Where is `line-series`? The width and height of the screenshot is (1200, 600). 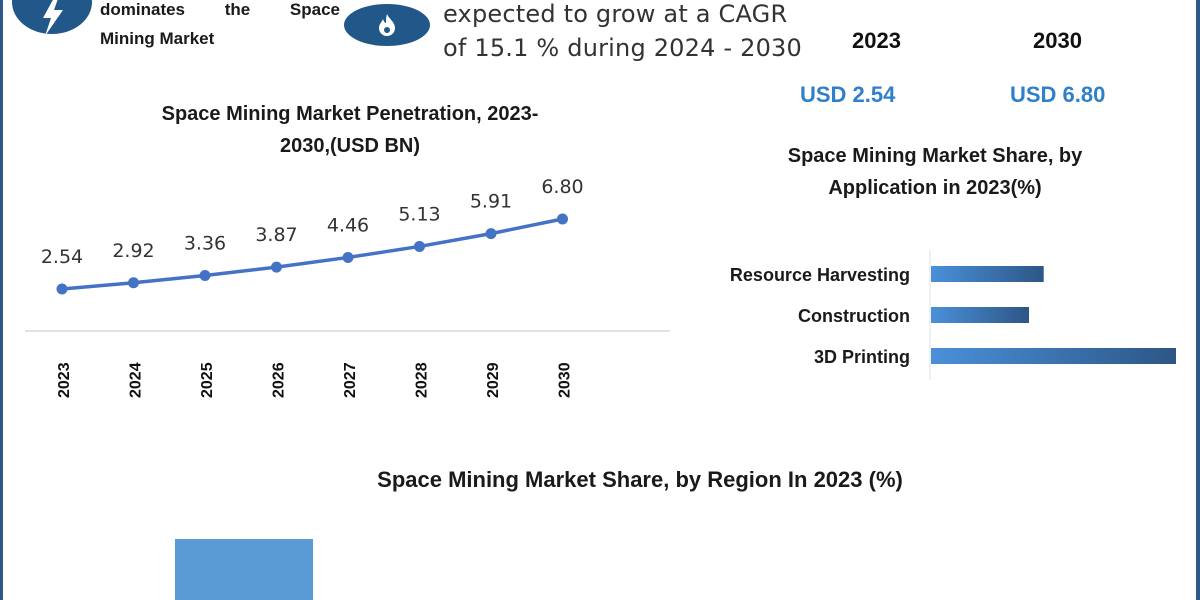 line-series is located at coordinates (312, 254).